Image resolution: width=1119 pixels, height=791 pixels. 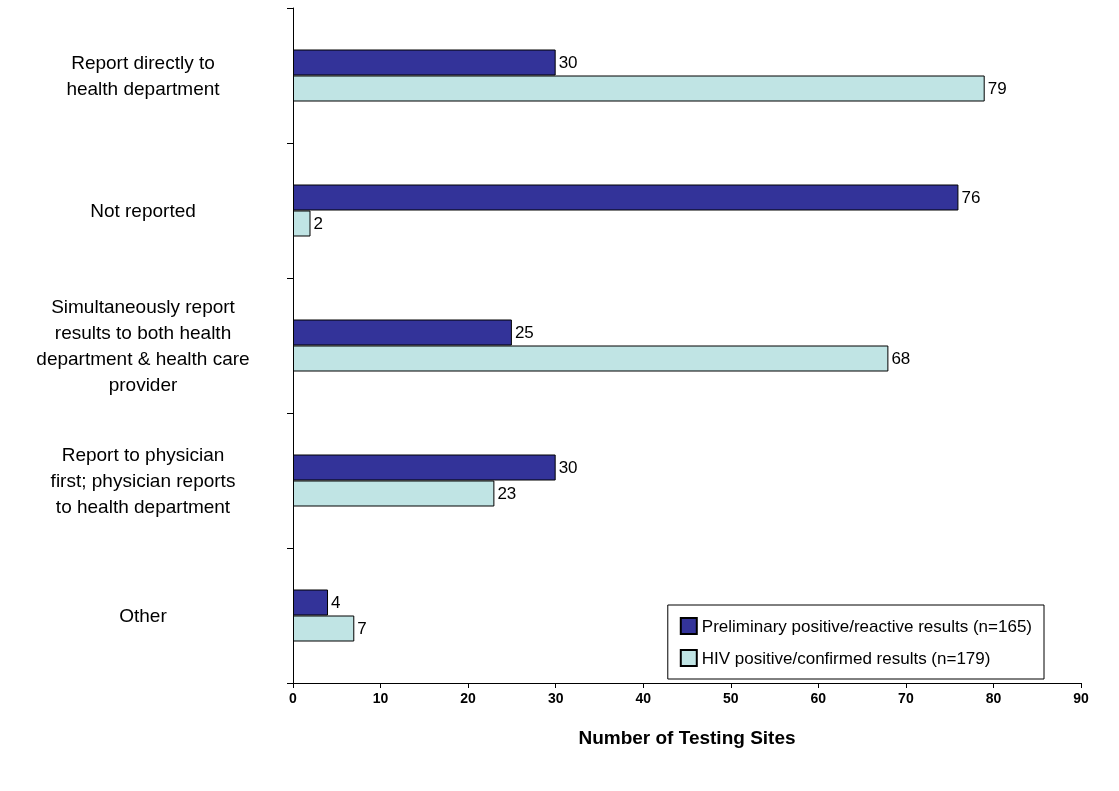 What do you see at coordinates (293, 698) in the screenshot?
I see `x-tick-label: 0` at bounding box center [293, 698].